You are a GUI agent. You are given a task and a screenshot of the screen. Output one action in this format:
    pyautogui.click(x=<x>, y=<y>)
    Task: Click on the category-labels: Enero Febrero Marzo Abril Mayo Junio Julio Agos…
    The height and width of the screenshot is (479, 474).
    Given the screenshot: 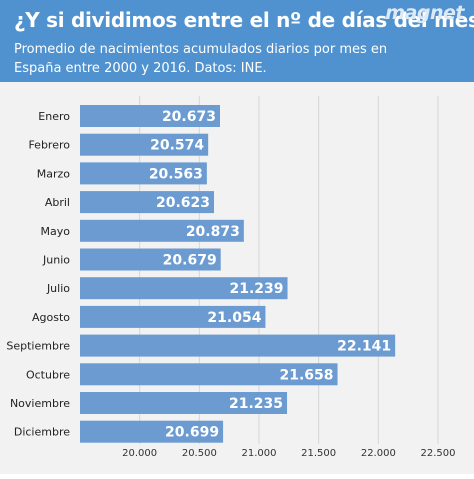 What is the action you would take?
    pyautogui.click(x=38, y=274)
    